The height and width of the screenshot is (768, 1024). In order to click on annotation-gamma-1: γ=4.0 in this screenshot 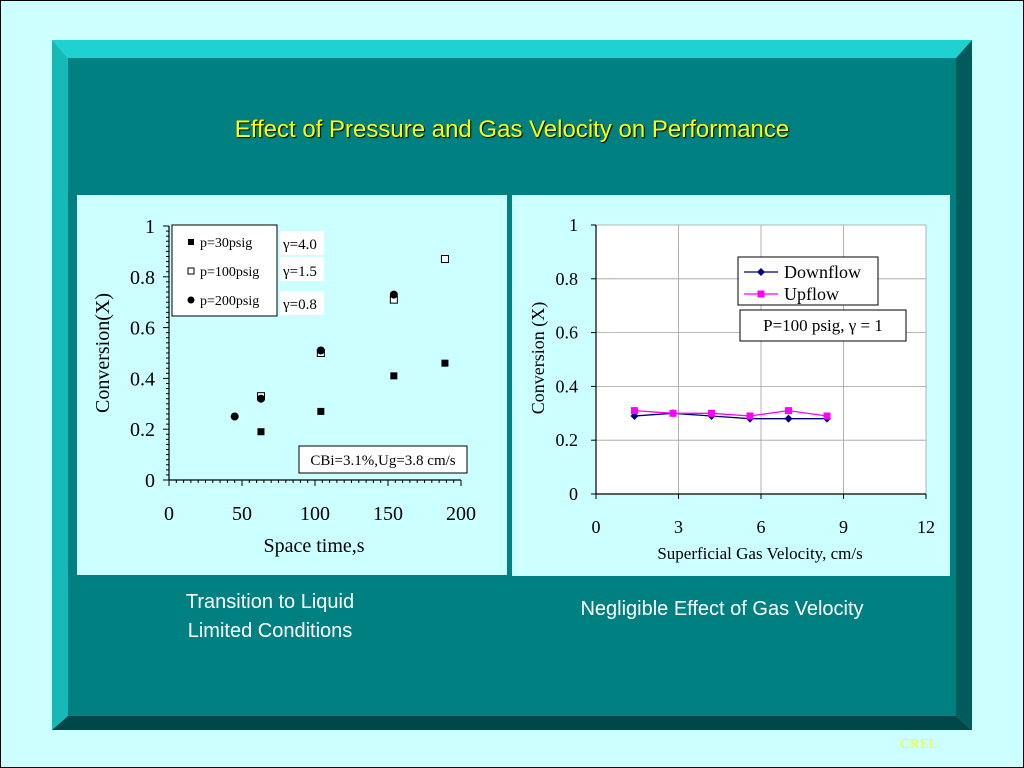, I will do `click(299, 245)`.